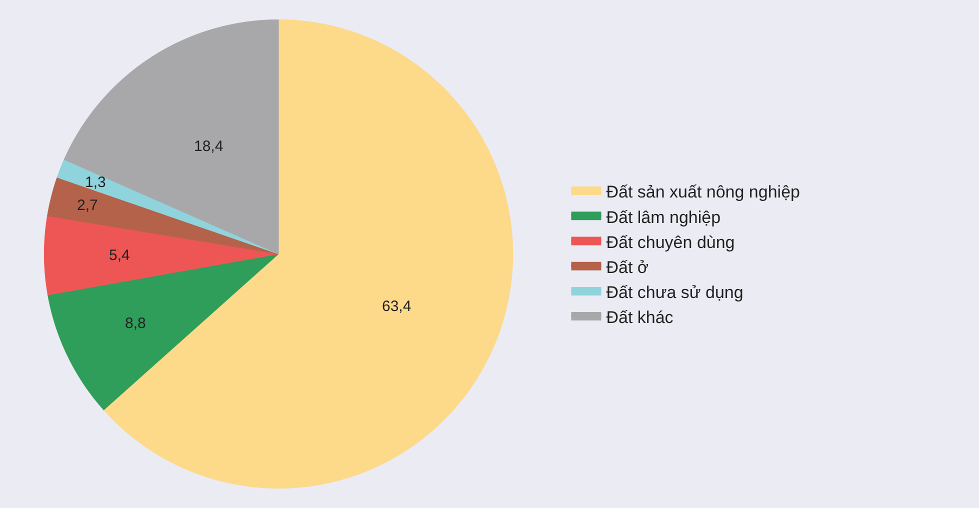 The height and width of the screenshot is (508, 979). I want to click on legend-label: Đất ở, so click(627, 267).